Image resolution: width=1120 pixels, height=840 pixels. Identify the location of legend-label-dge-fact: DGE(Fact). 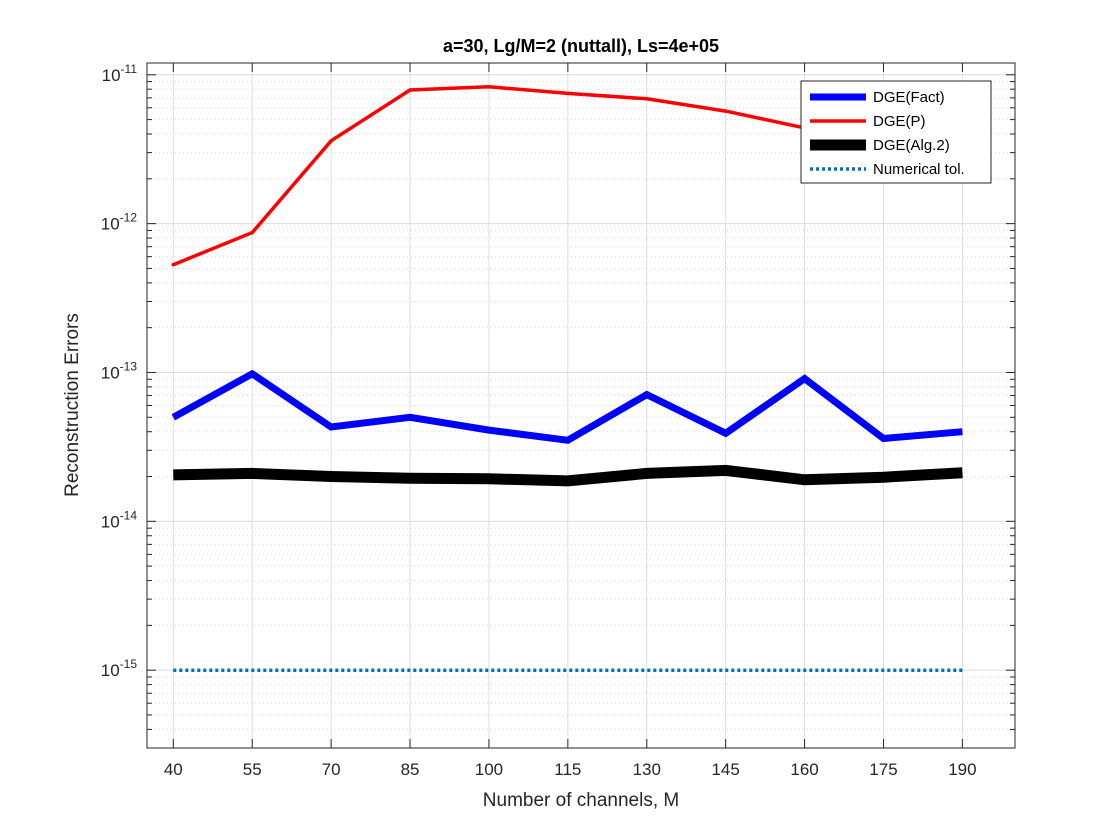
(909, 97).